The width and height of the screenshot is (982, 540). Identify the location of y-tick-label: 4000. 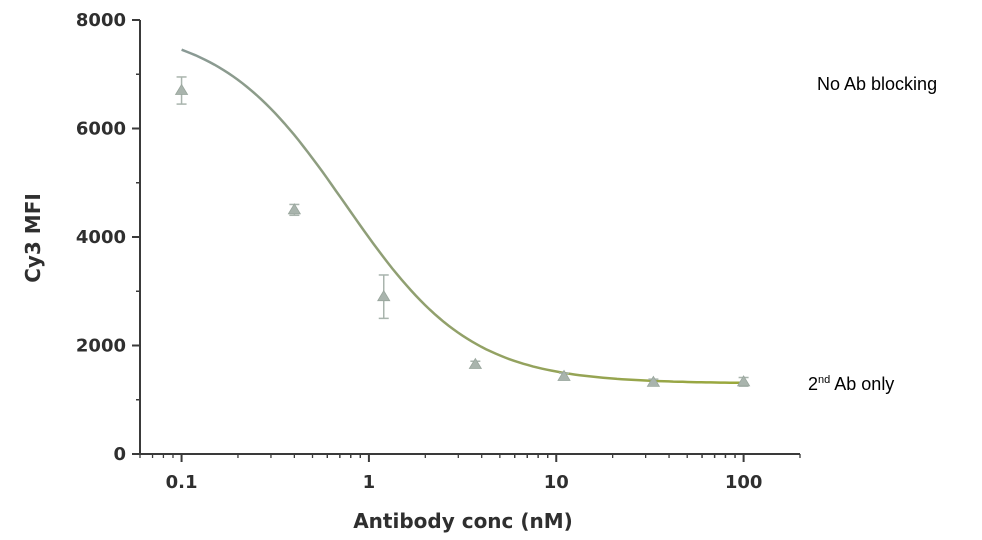
(101, 237).